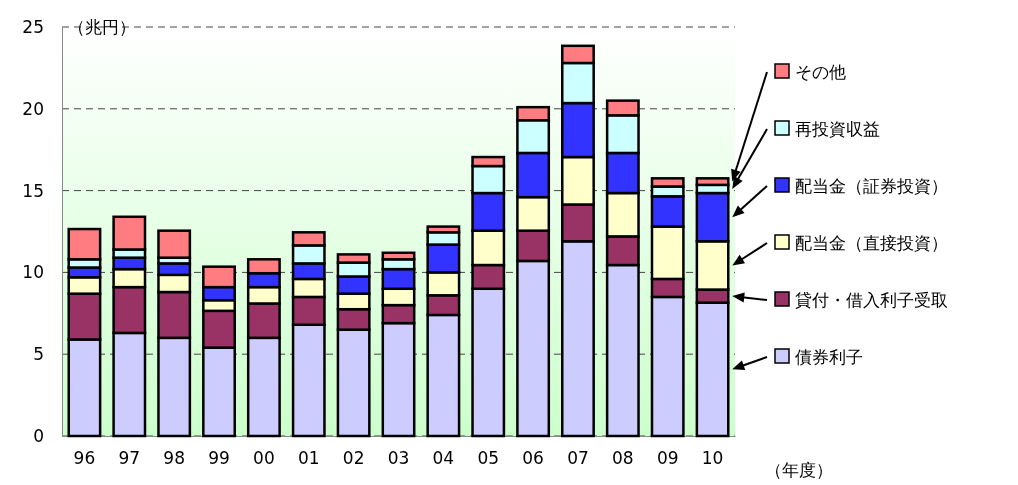  What do you see at coordinates (219, 458) in the screenshot?
I see `x-tick-label: 99` at bounding box center [219, 458].